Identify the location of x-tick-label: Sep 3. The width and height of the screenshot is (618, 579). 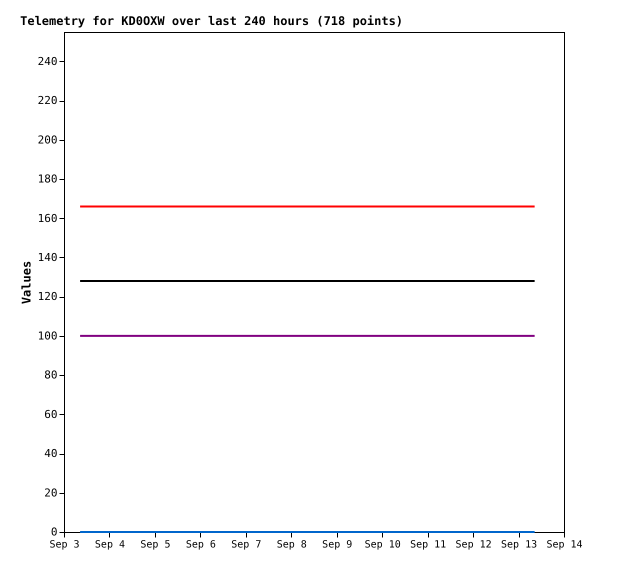
(64, 545).